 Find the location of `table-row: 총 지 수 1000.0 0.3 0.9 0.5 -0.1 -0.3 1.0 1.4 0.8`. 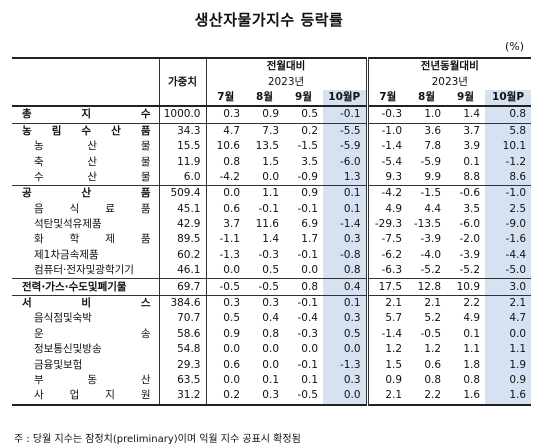

table-row: 총 지 수 1000.0 0.3 0.9 0.5 -0.1 -0.3 1.0 1.4 0.8 is located at coordinates (272, 115).